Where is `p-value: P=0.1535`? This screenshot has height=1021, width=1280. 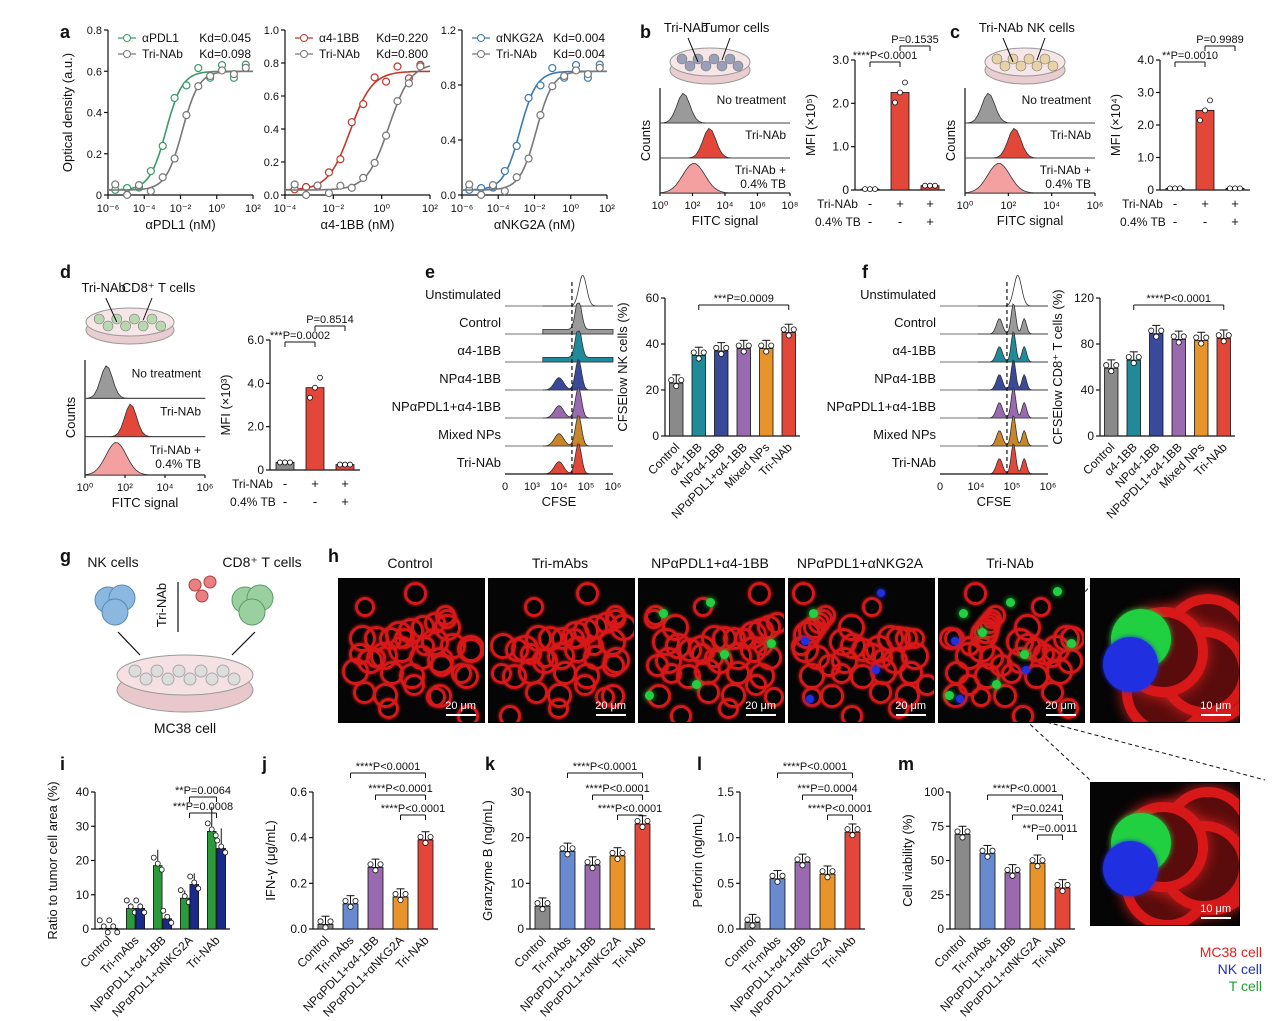 p-value: P=0.1535 is located at coordinates (914, 40).